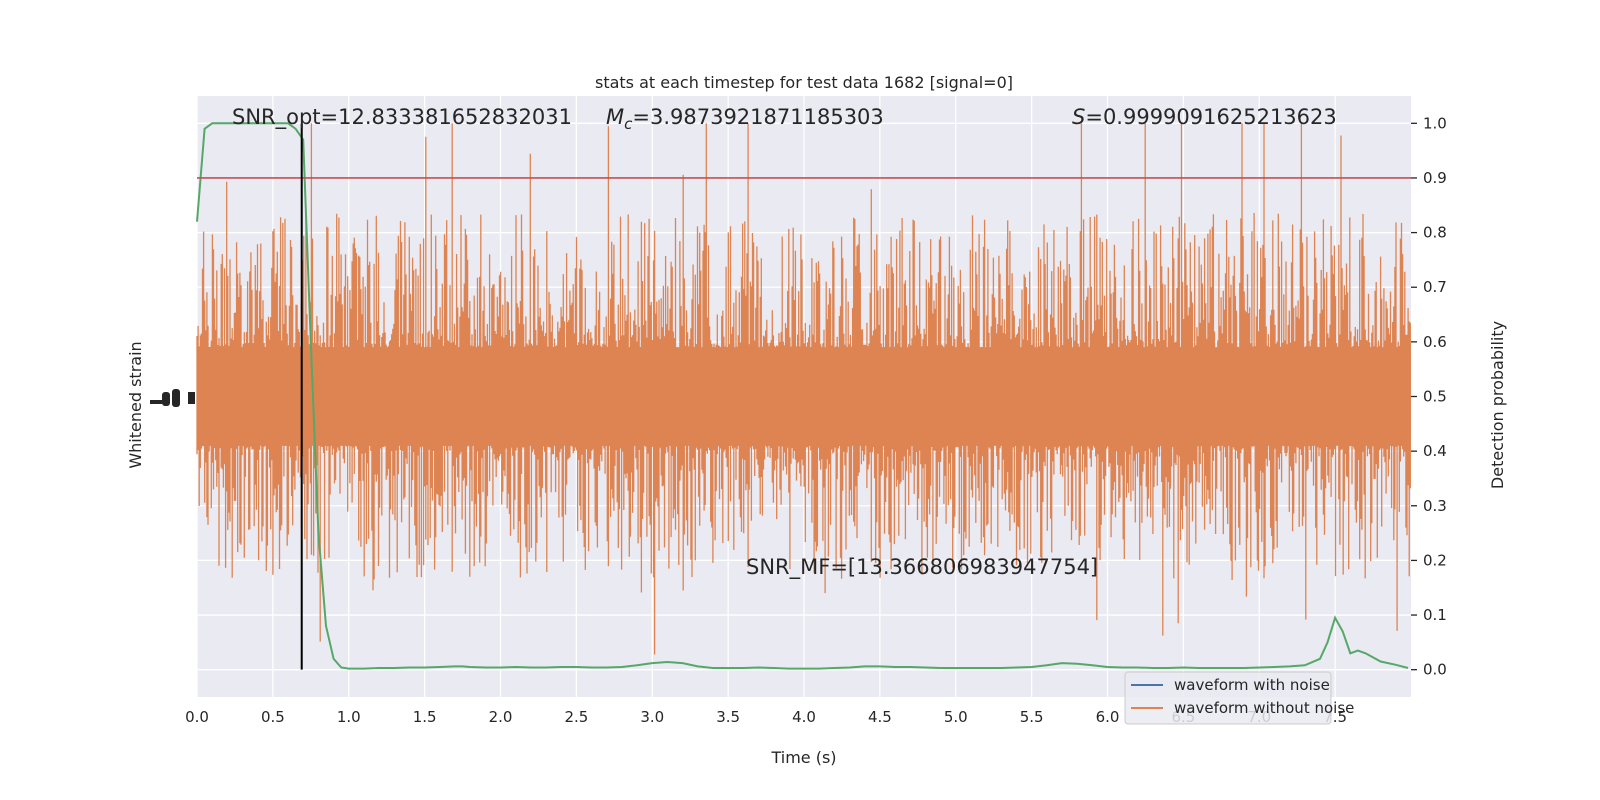  What do you see at coordinates (1435, 233) in the screenshot?
I see `right-tick-label-8: 0.8` at bounding box center [1435, 233].